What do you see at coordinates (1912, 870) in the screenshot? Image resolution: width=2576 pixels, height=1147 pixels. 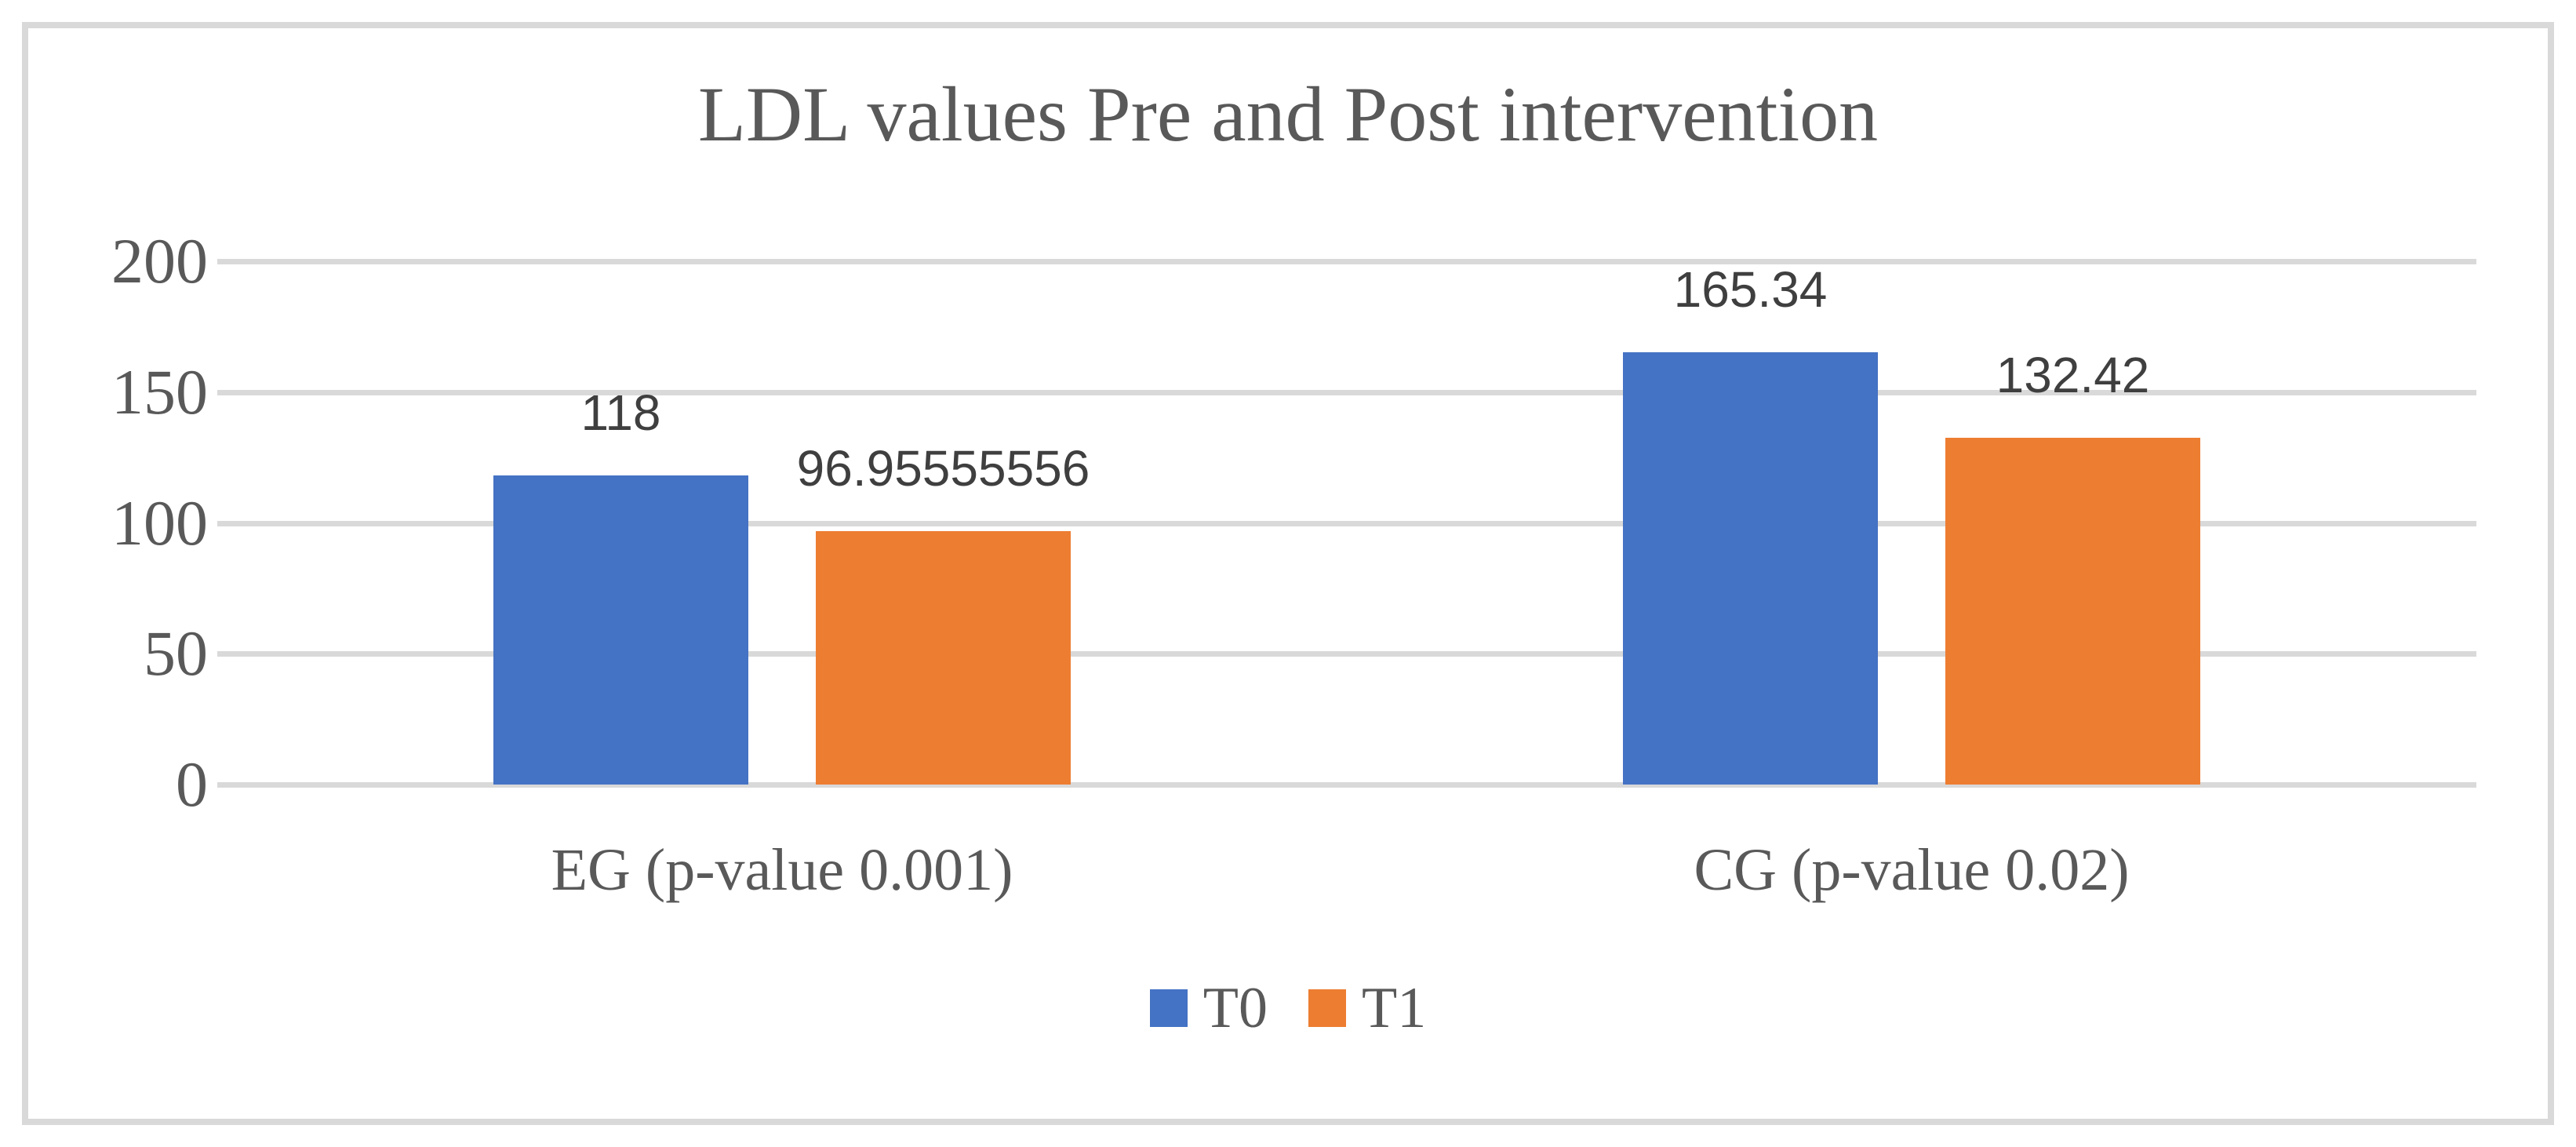 I see `category-label: CG (p-value 0.02)` at bounding box center [1912, 870].